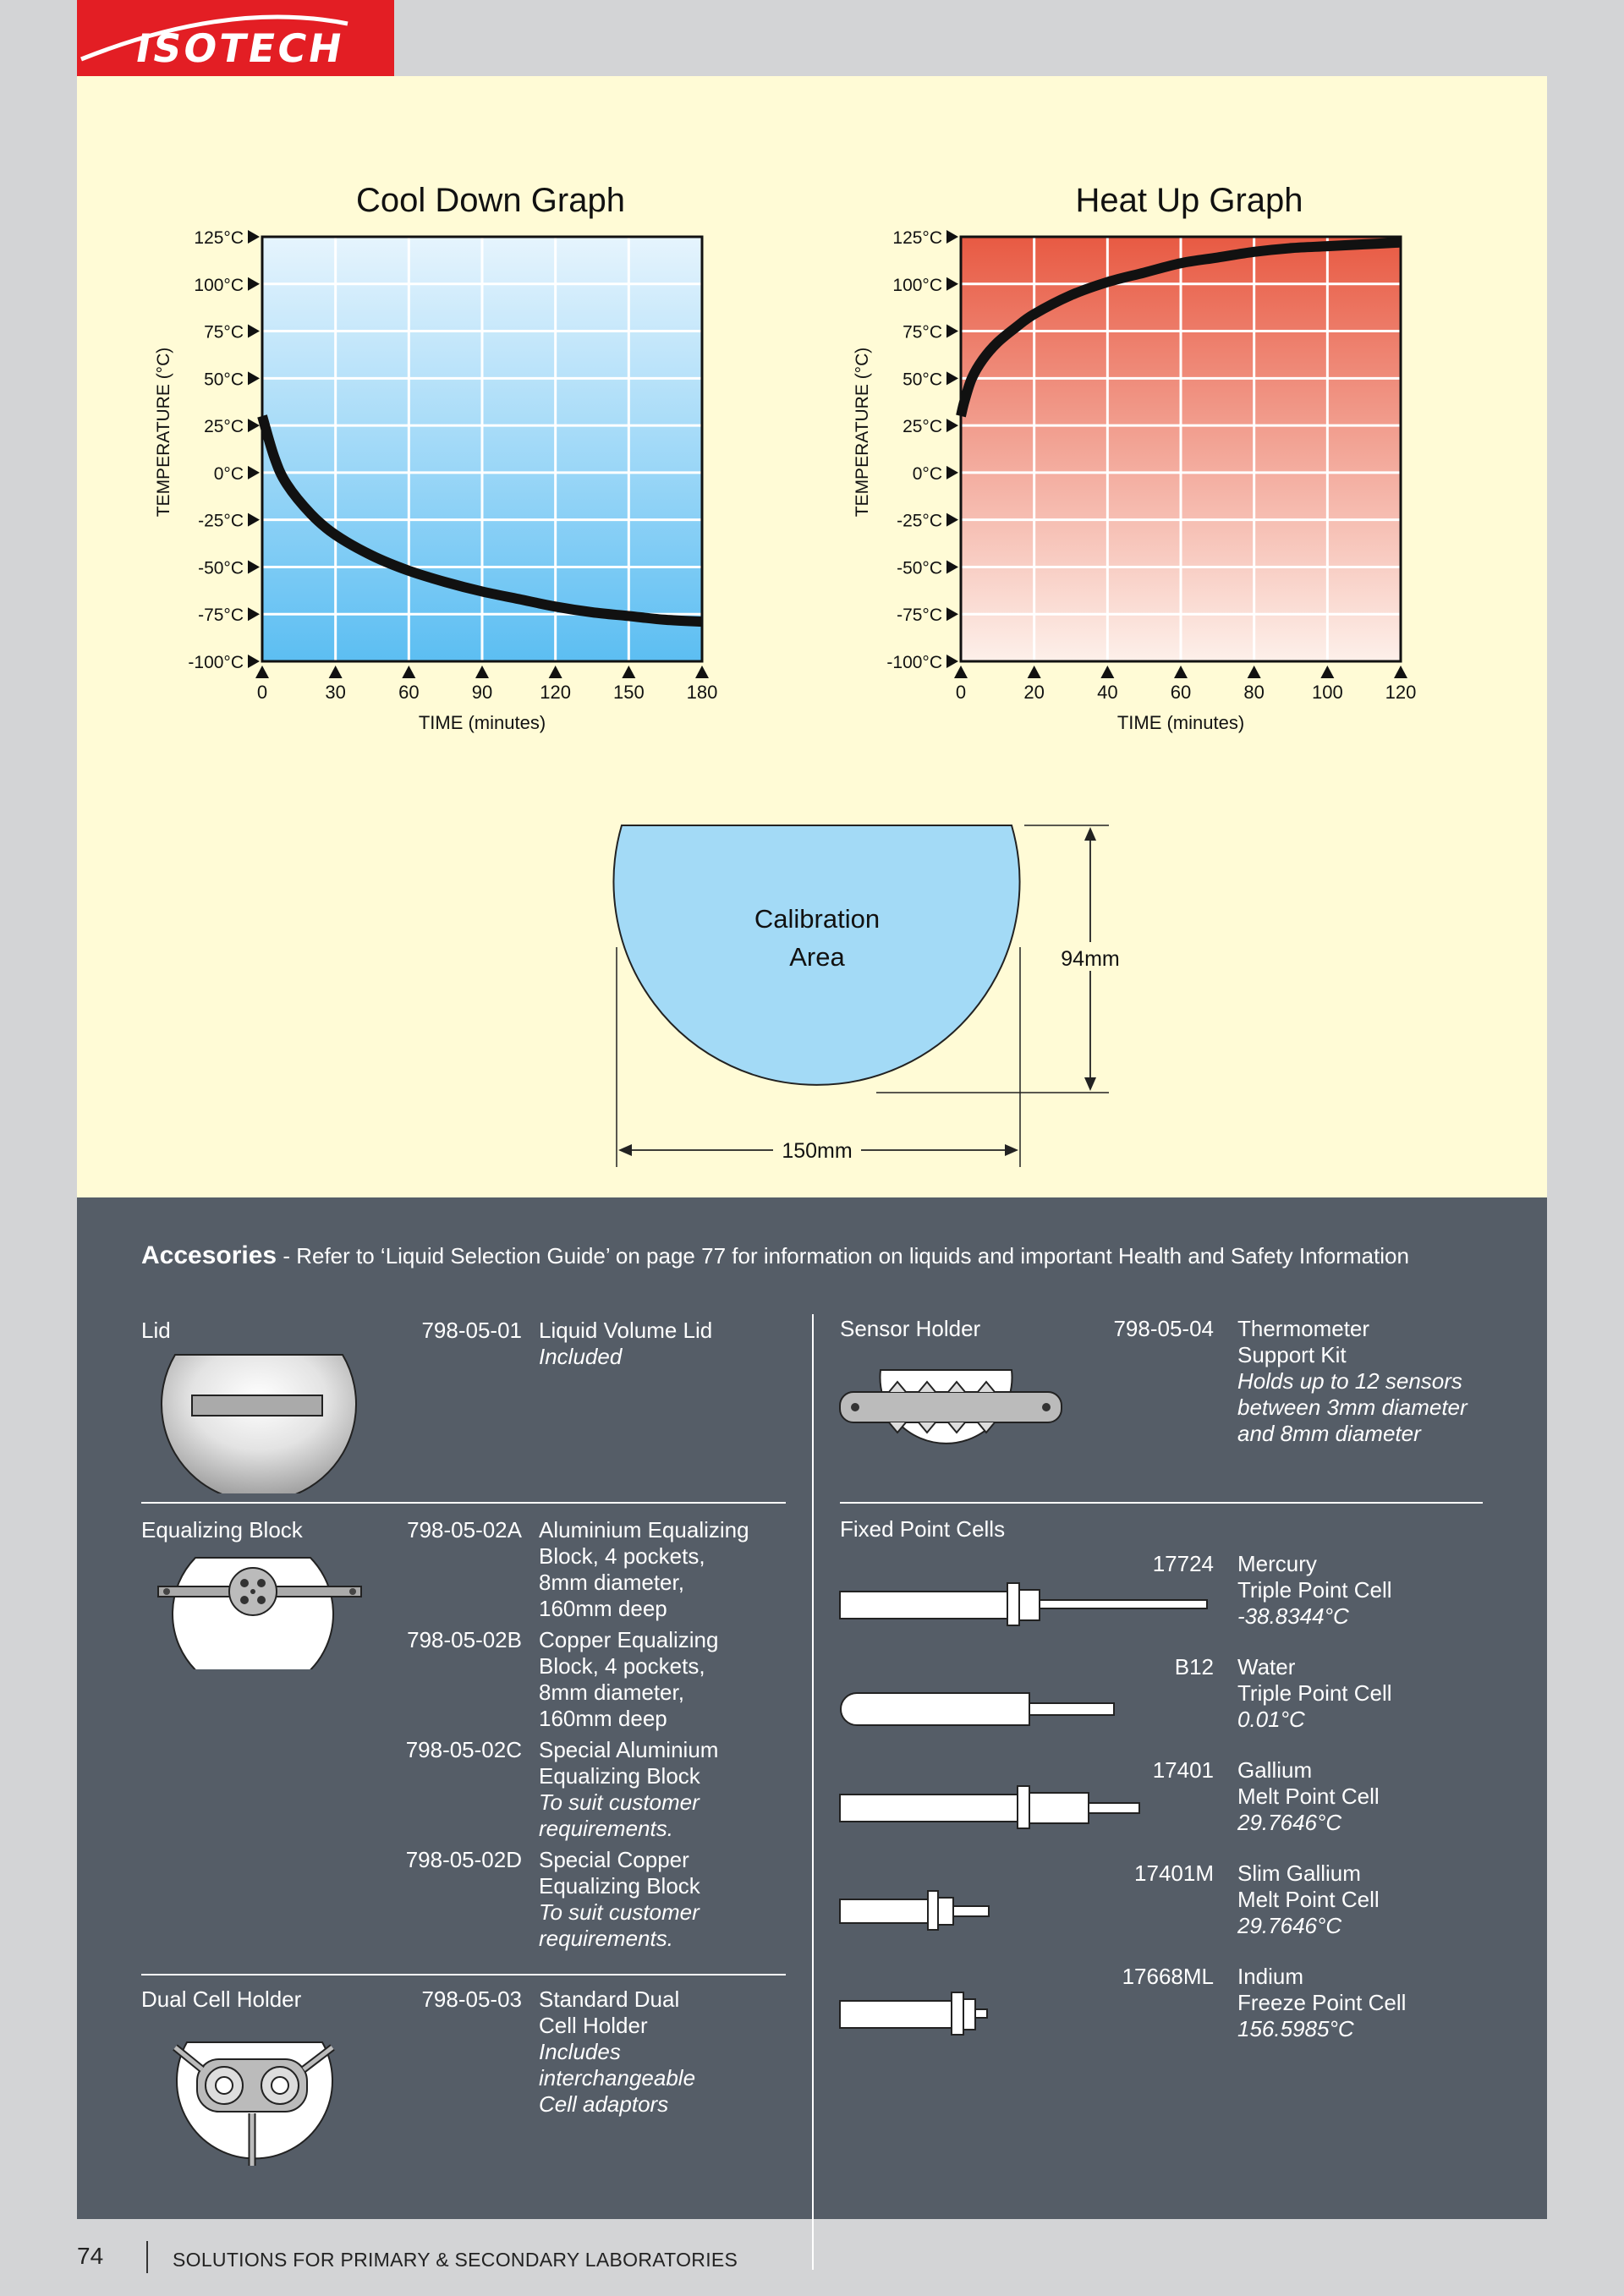 The width and height of the screenshot is (1624, 2296). What do you see at coordinates (606, 1939) in the screenshot?
I see `desc-note: requirements.` at bounding box center [606, 1939].